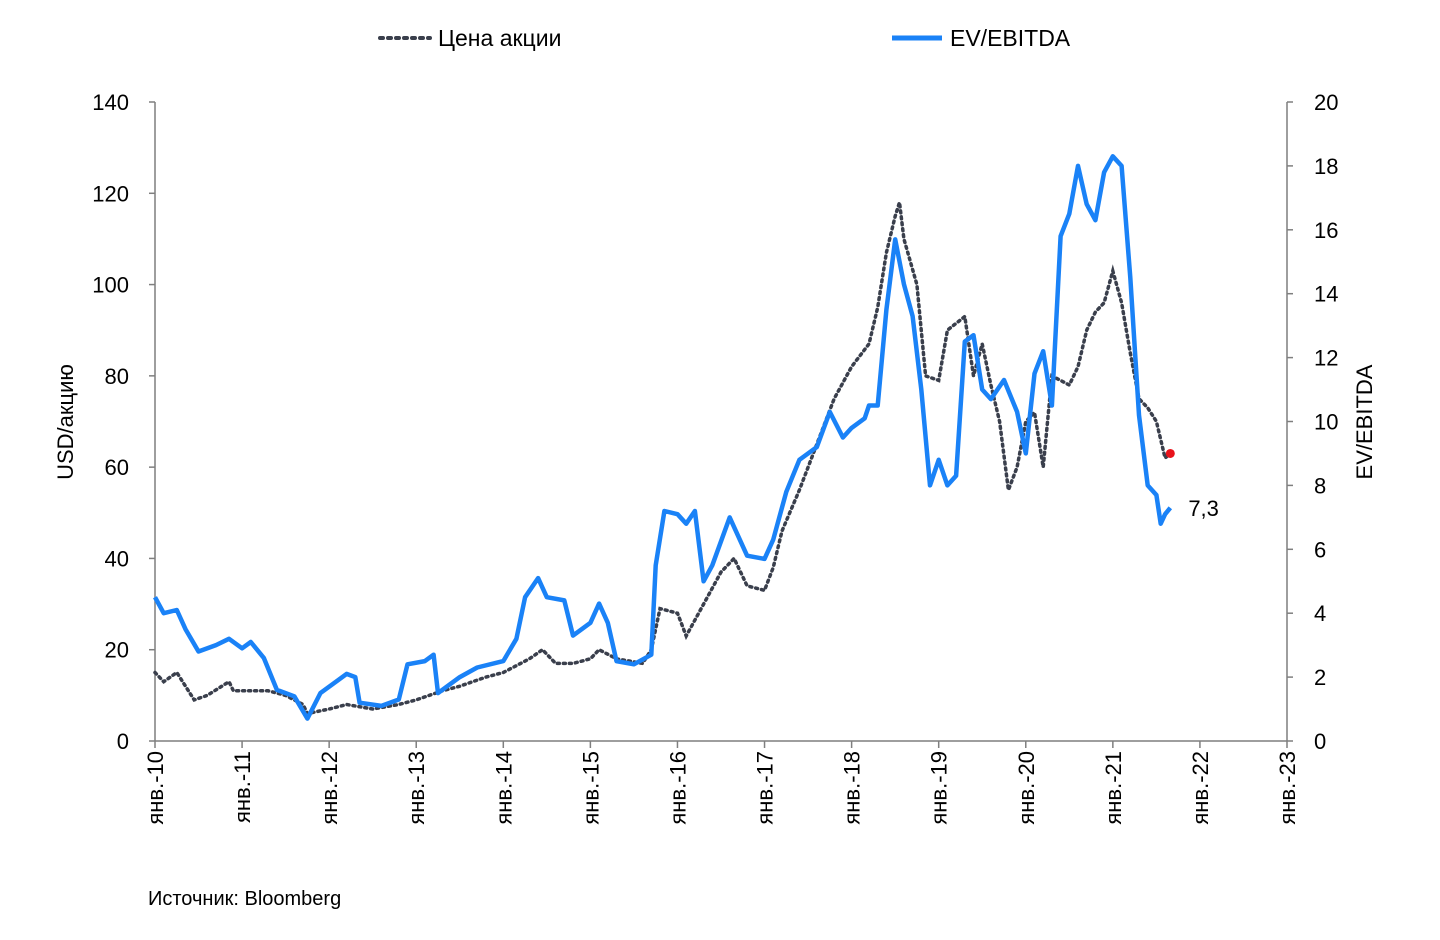  Describe the element at coordinates (155, 788) in the screenshot. I see `x-tick-label: янв.-10` at that location.